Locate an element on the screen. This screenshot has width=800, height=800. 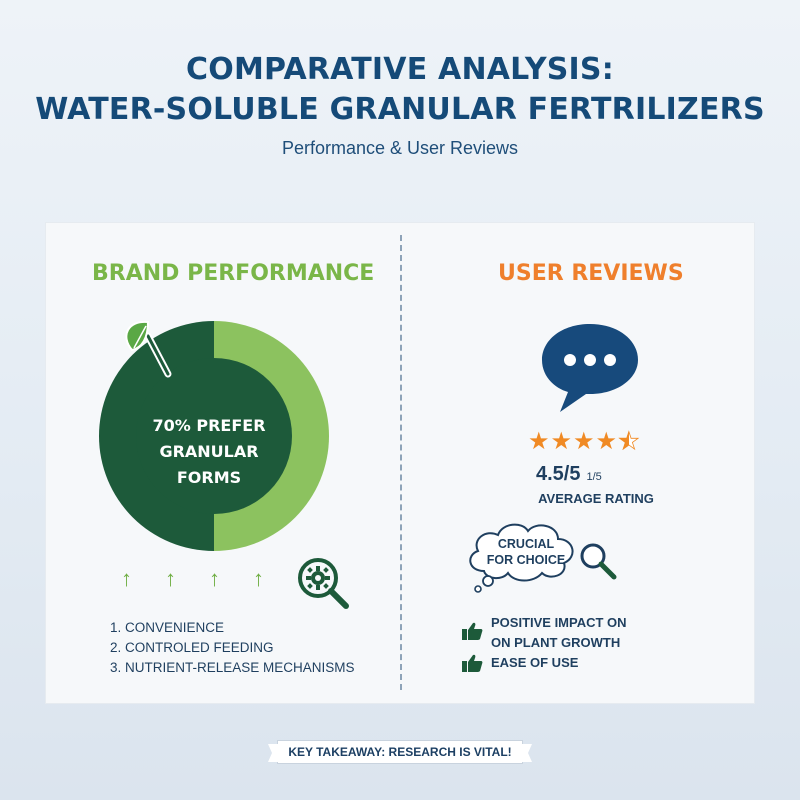
cloud-label-line-2: FOR CHOICE is located at coordinates (526, 560).